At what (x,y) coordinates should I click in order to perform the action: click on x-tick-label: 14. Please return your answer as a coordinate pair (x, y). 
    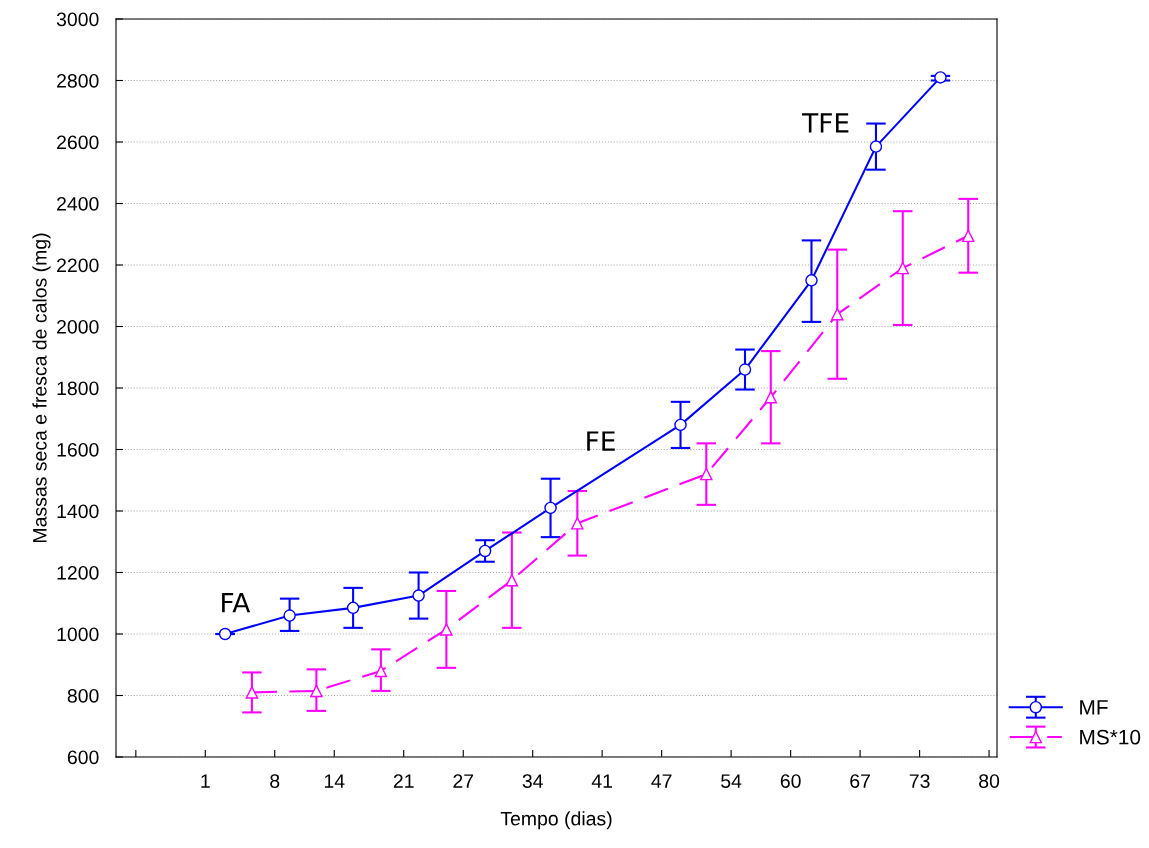
    Looking at the image, I should click on (334, 781).